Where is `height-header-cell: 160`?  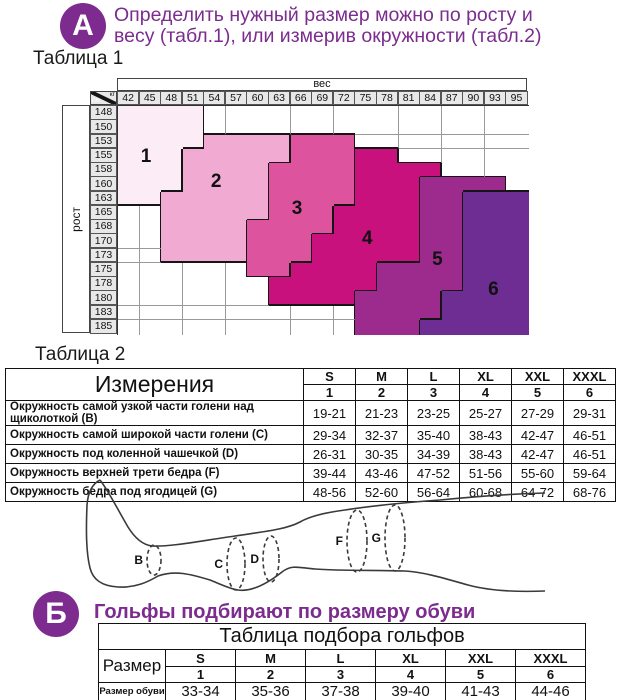 height-header-cell: 160 is located at coordinates (103, 184).